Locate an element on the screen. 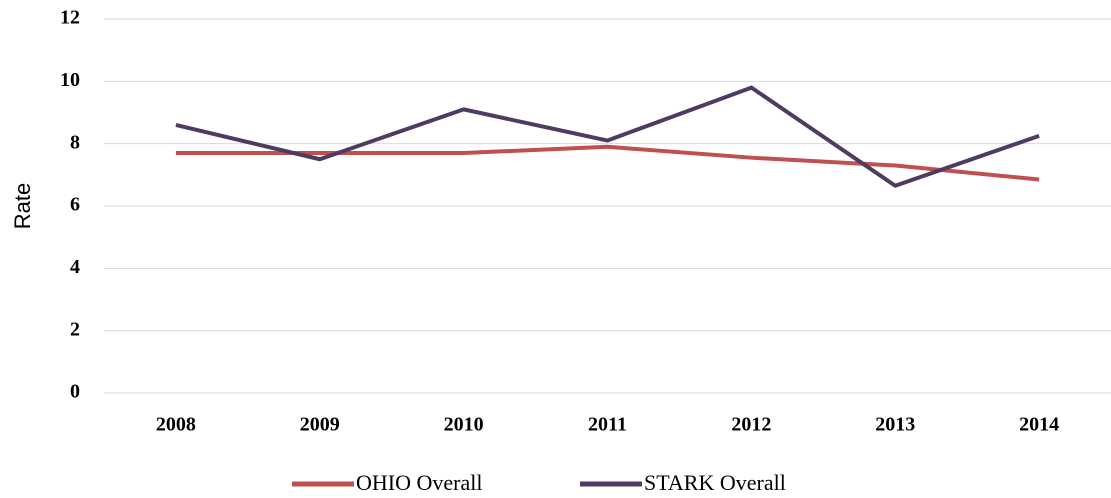 The height and width of the screenshot is (498, 1111). x-tick-label: 2014 is located at coordinates (1039, 425).